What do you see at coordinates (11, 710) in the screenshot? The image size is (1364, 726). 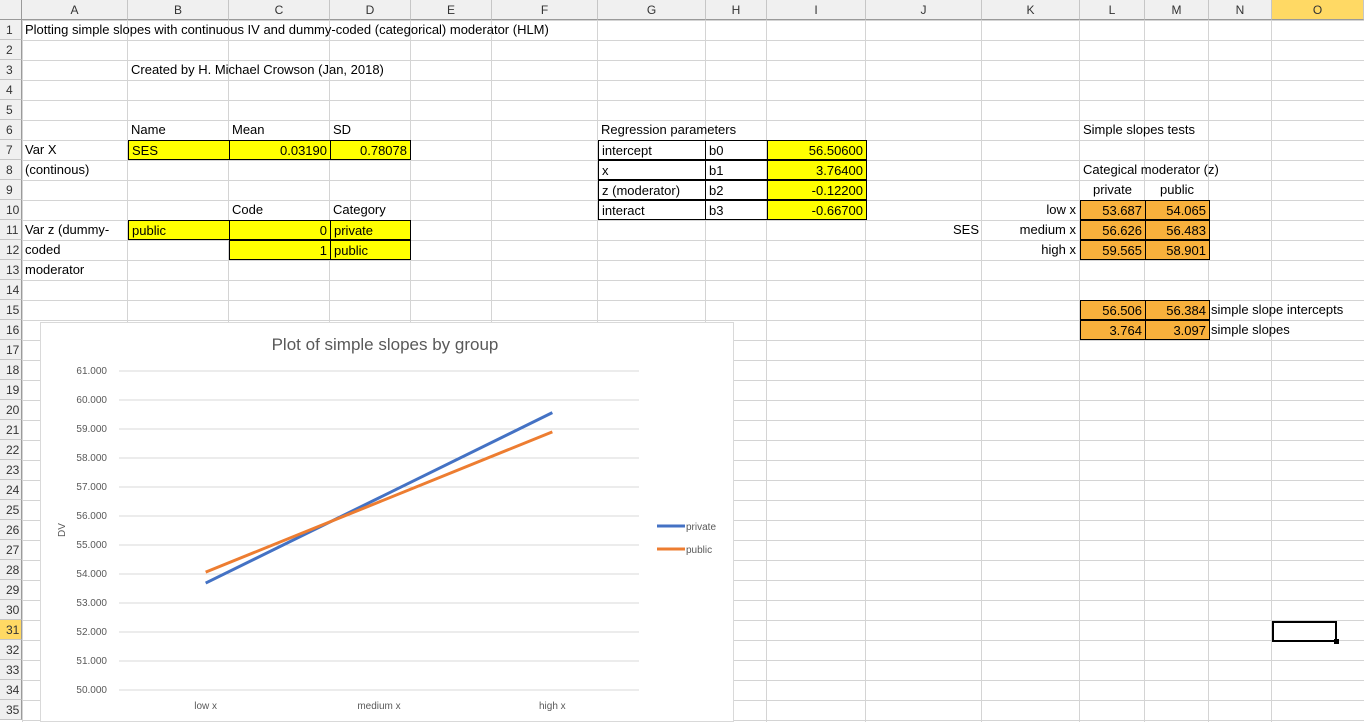 I see `row-header-35: 35` at bounding box center [11, 710].